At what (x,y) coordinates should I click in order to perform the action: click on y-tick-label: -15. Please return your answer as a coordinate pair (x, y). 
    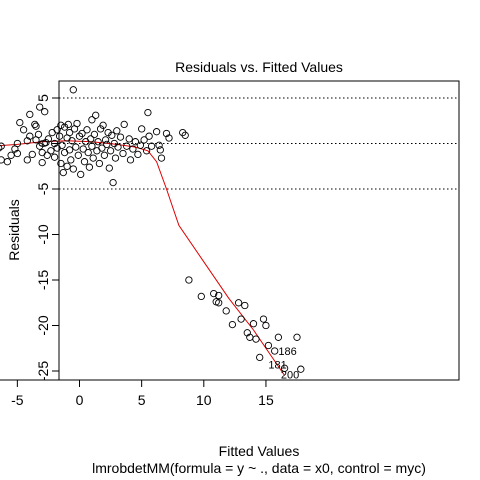
    Looking at the image, I should click on (43, 280).